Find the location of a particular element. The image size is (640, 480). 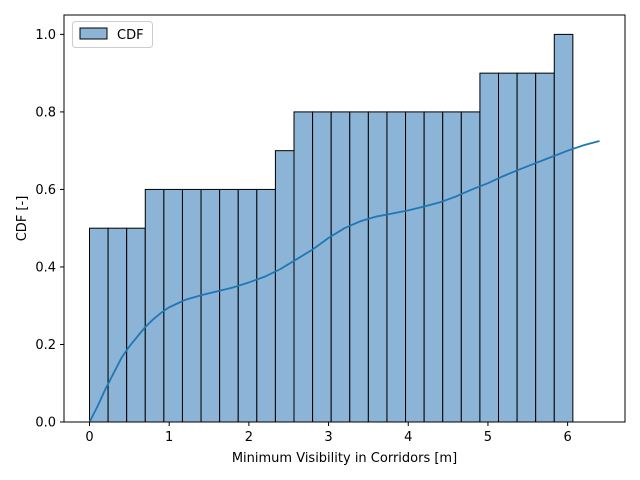

y-tick-label: 0.4 is located at coordinates (45, 267).